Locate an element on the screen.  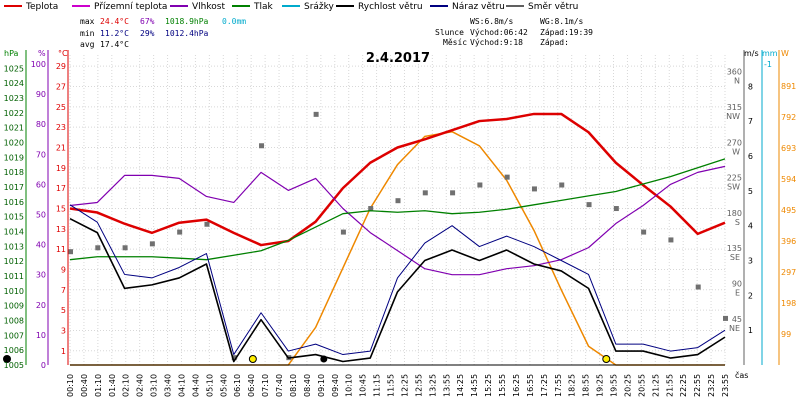
hpa-tick-label: 1007 is located at coordinates (14, 335).